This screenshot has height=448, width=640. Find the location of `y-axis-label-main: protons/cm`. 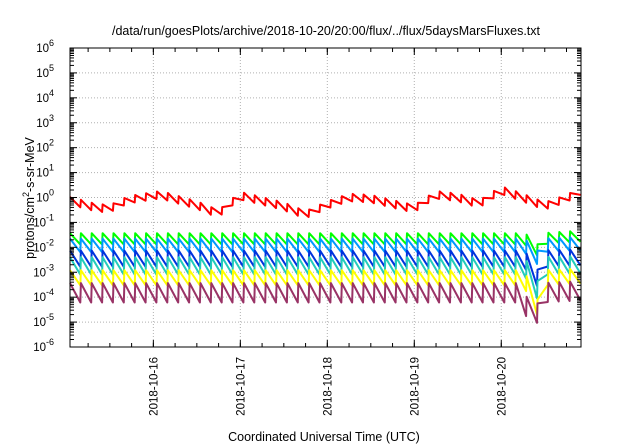

y-axis-label-main: protons/cm is located at coordinates (30, 228).